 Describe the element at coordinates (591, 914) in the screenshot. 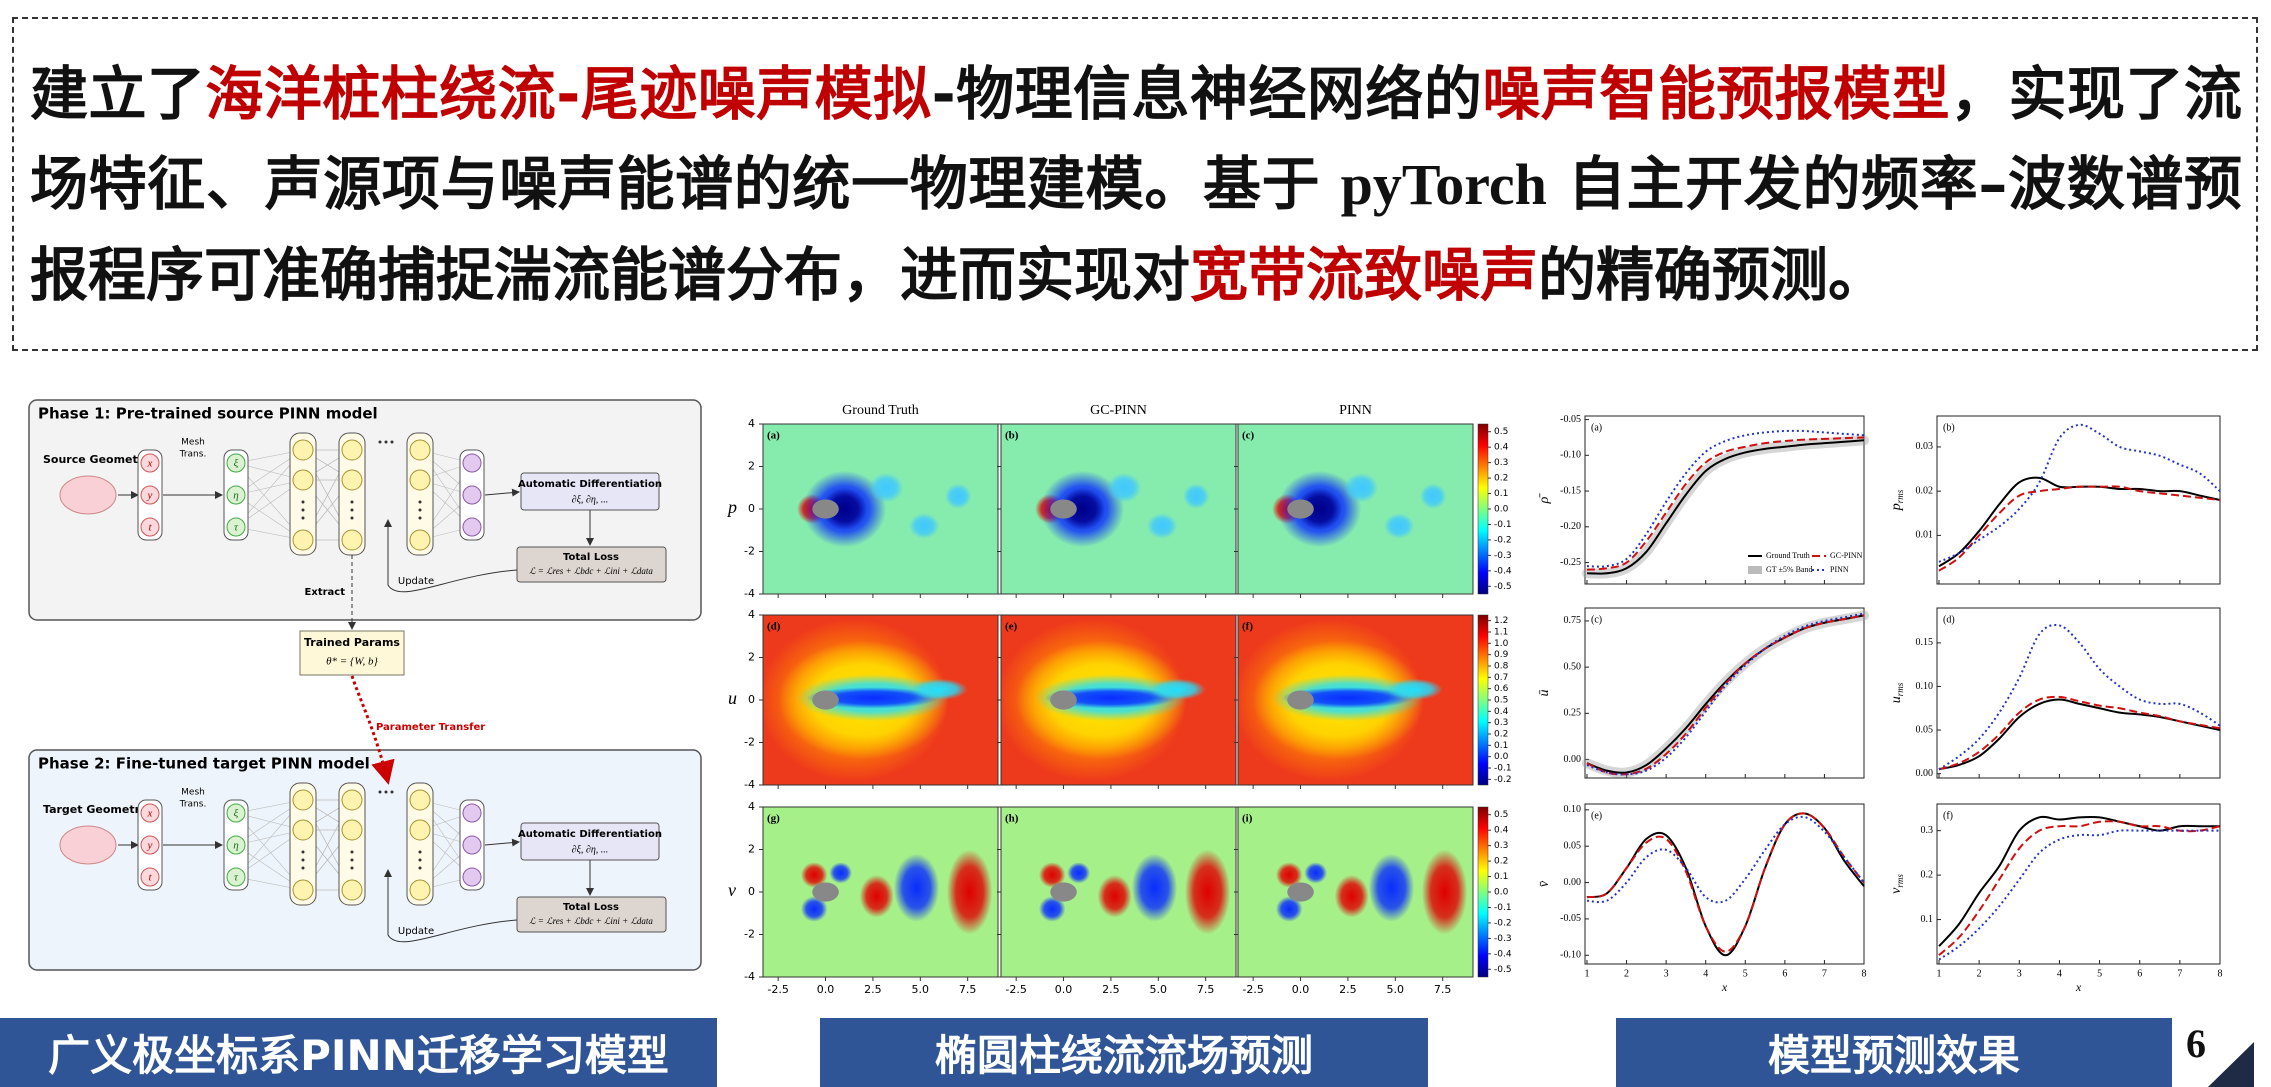

I see `loss-box` at that location.